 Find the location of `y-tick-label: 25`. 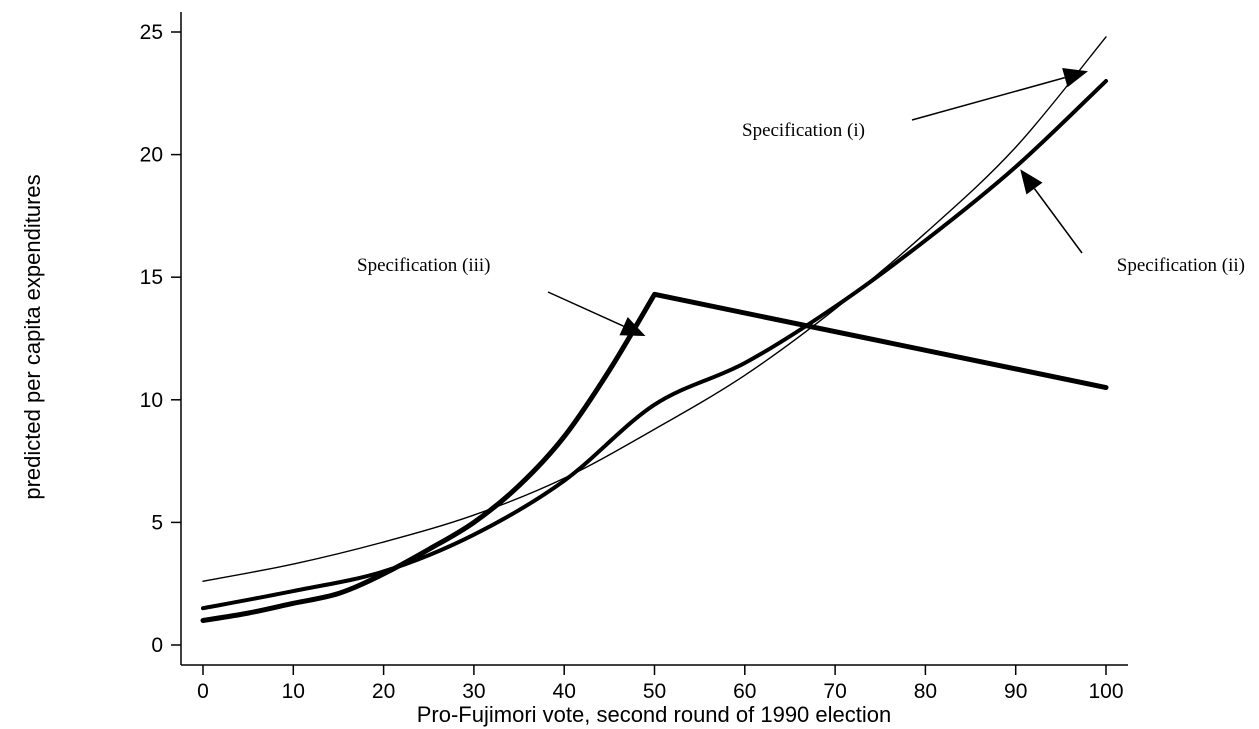

y-tick-label: 25 is located at coordinates (151, 32).